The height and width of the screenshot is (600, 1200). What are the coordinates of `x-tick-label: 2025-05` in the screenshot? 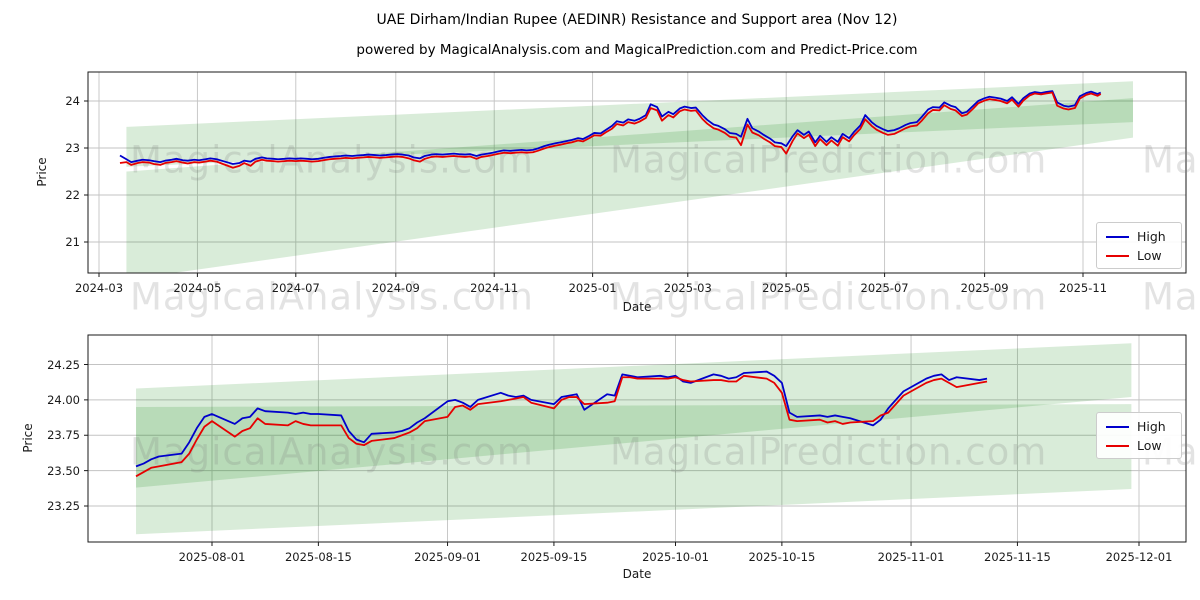 It's located at (786, 288).